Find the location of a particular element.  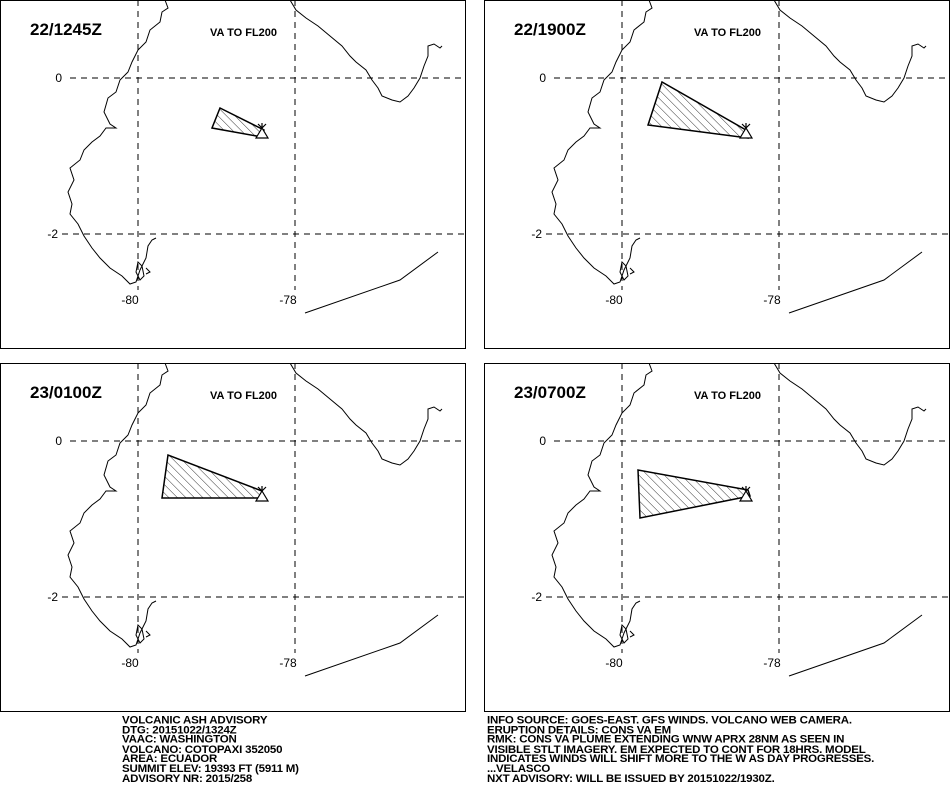

valid-time: 23/0700Z is located at coordinates (550, 392).